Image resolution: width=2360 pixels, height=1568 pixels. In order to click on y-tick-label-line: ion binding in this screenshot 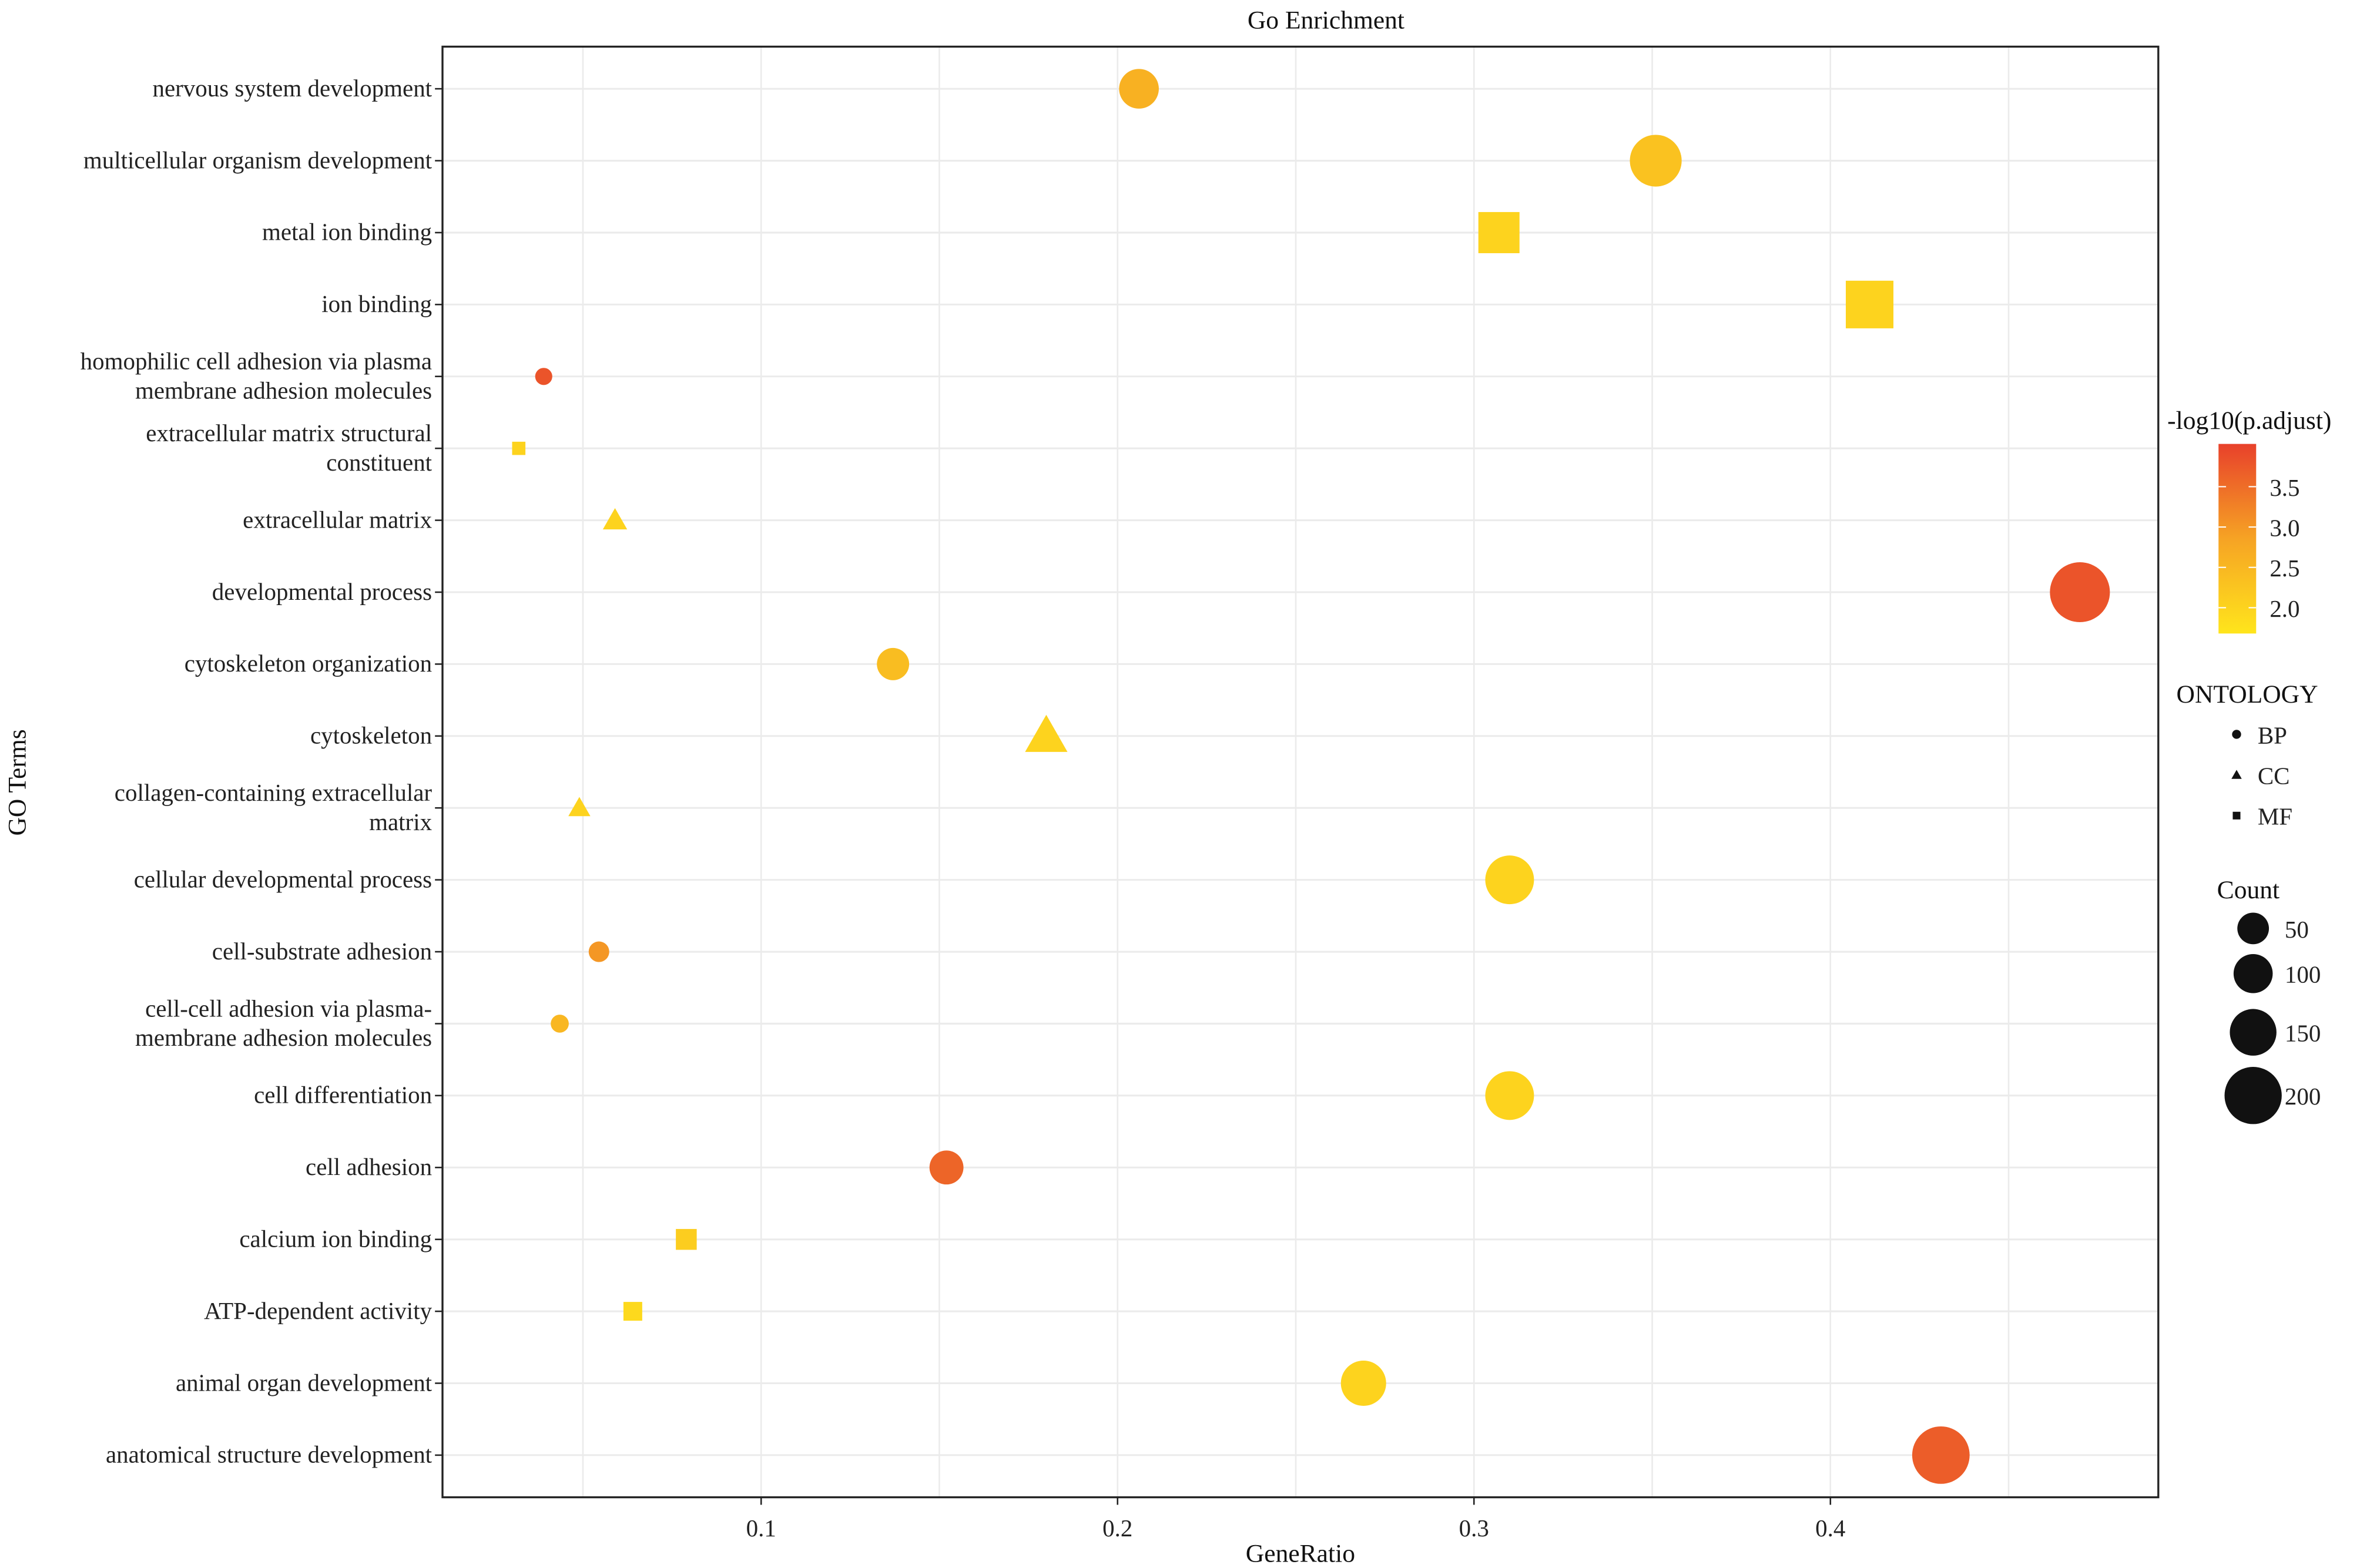, I will do `click(377, 303)`.